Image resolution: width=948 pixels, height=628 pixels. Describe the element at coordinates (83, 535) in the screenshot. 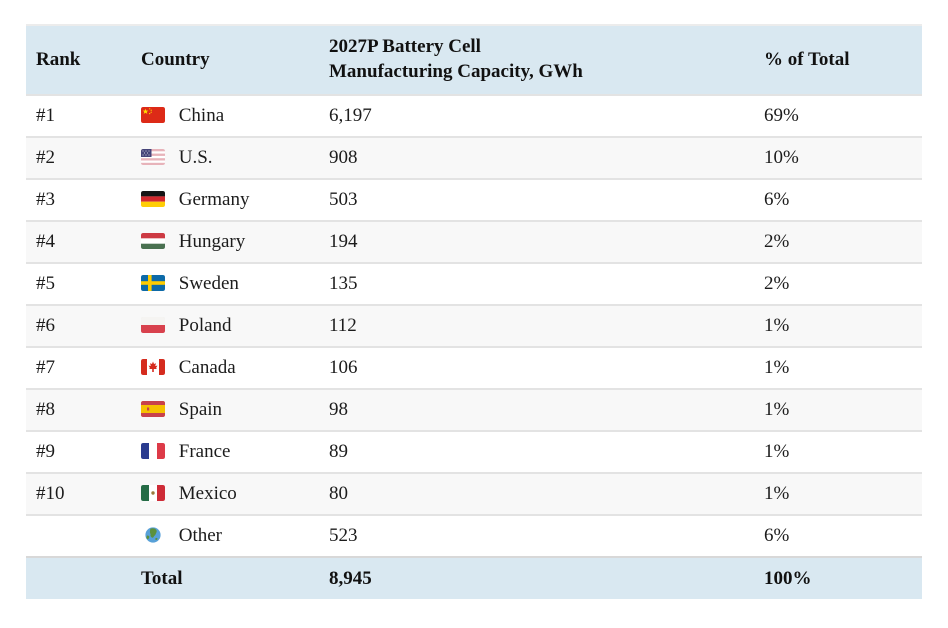

I see `rank-cell` at that location.